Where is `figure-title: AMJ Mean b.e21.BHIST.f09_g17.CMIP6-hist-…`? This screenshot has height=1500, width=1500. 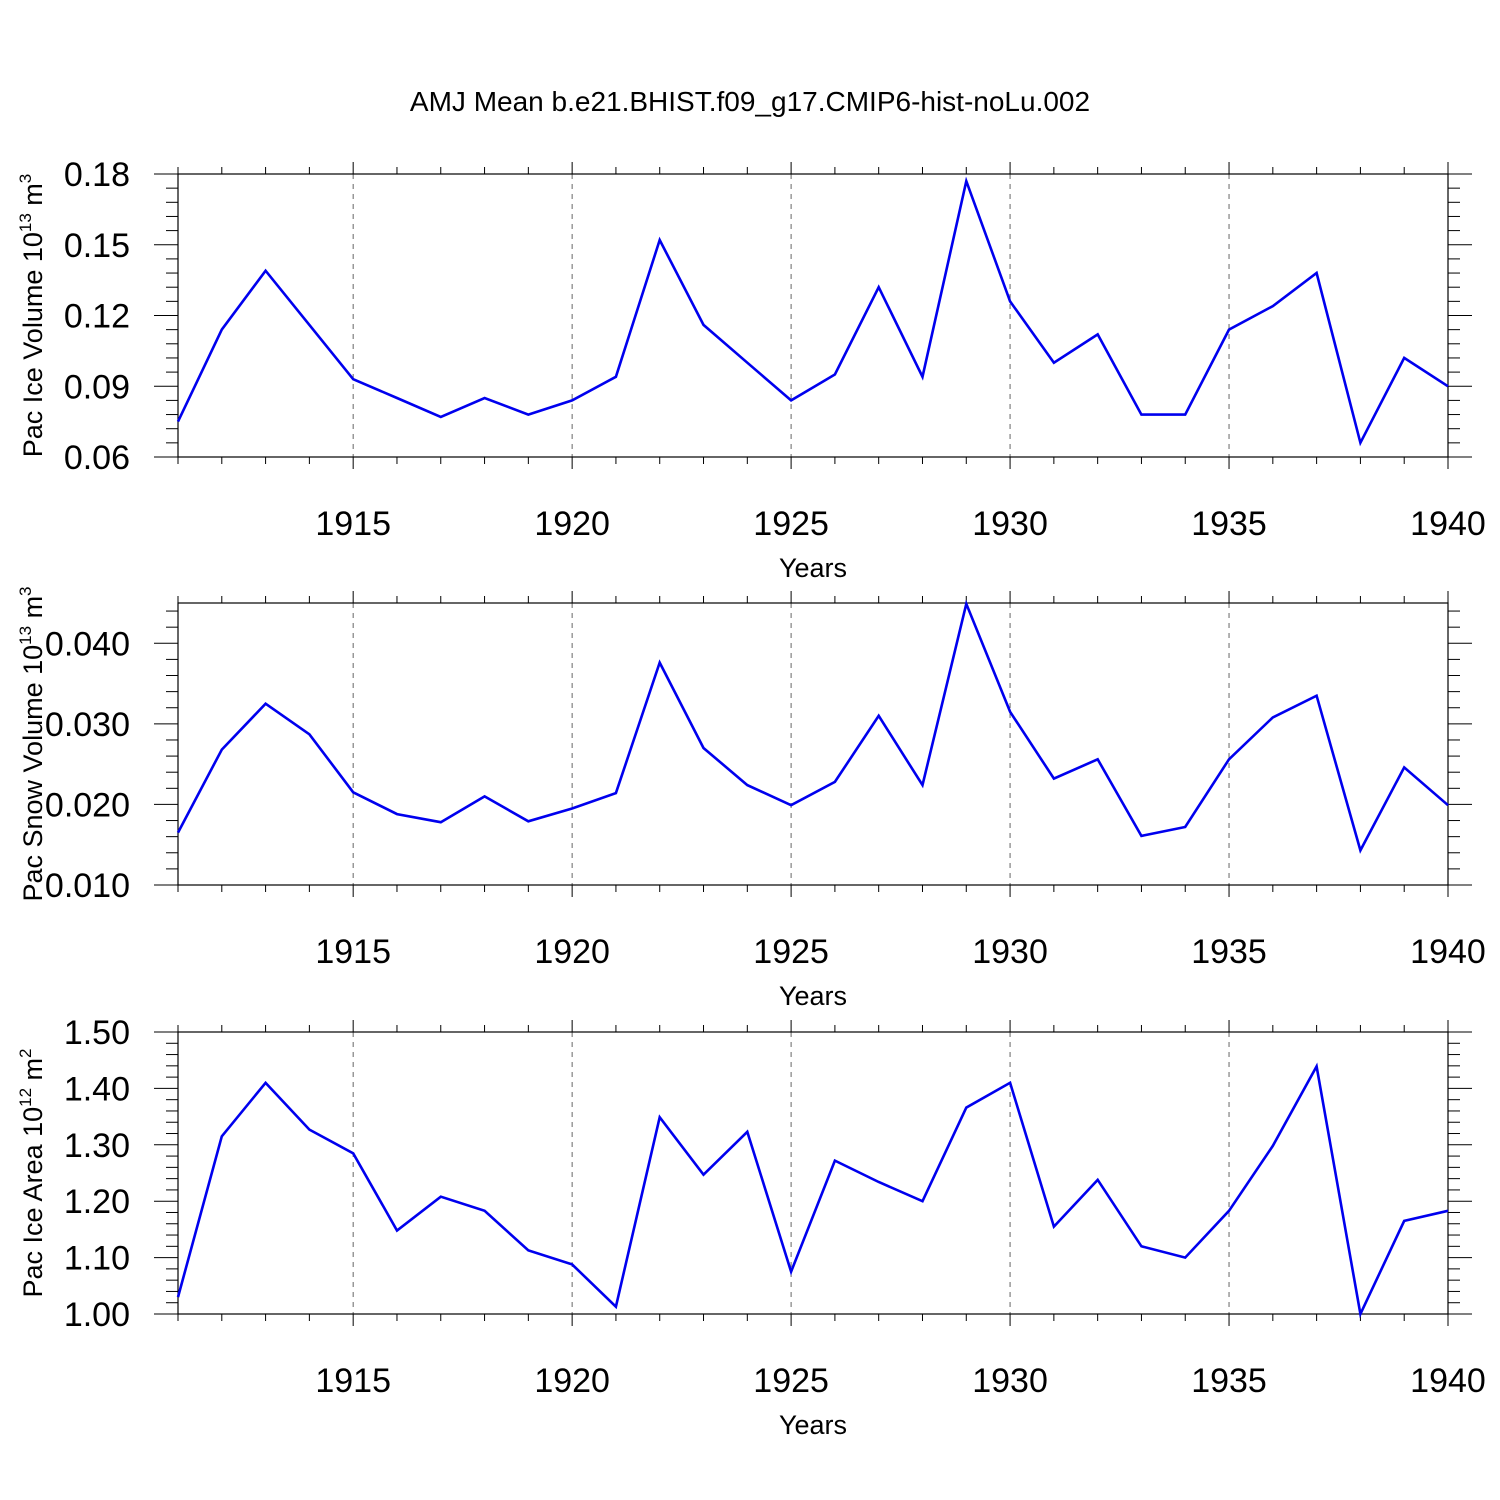 figure-title: AMJ Mean b.e21.BHIST.f09_g17.CMIP6-hist-… is located at coordinates (750, 101).